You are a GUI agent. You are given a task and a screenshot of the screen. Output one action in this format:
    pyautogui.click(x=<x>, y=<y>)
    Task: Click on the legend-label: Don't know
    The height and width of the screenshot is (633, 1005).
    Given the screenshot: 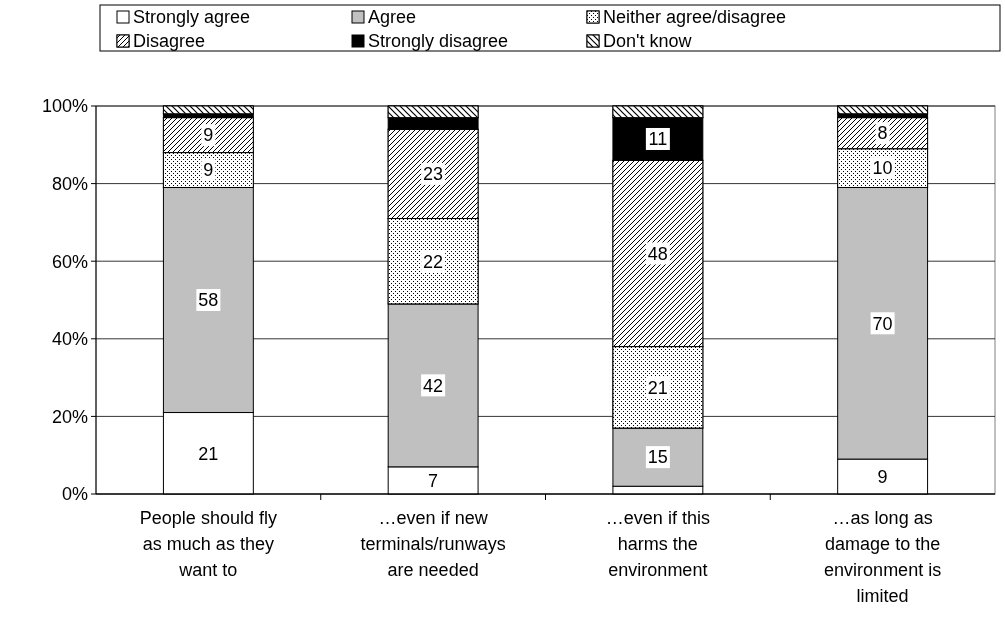 What is the action you would take?
    pyautogui.click(x=648, y=41)
    